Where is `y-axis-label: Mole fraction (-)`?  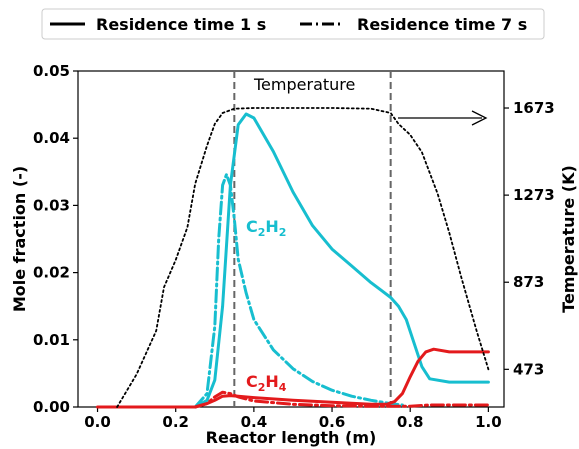
y-axis-label: Mole fraction (-) is located at coordinates (19, 239).